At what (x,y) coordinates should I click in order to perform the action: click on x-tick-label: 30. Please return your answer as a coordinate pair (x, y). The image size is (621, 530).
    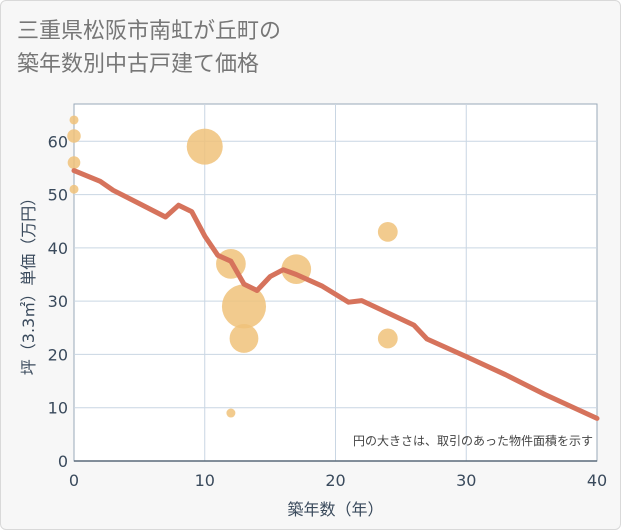
    Looking at the image, I should click on (466, 480).